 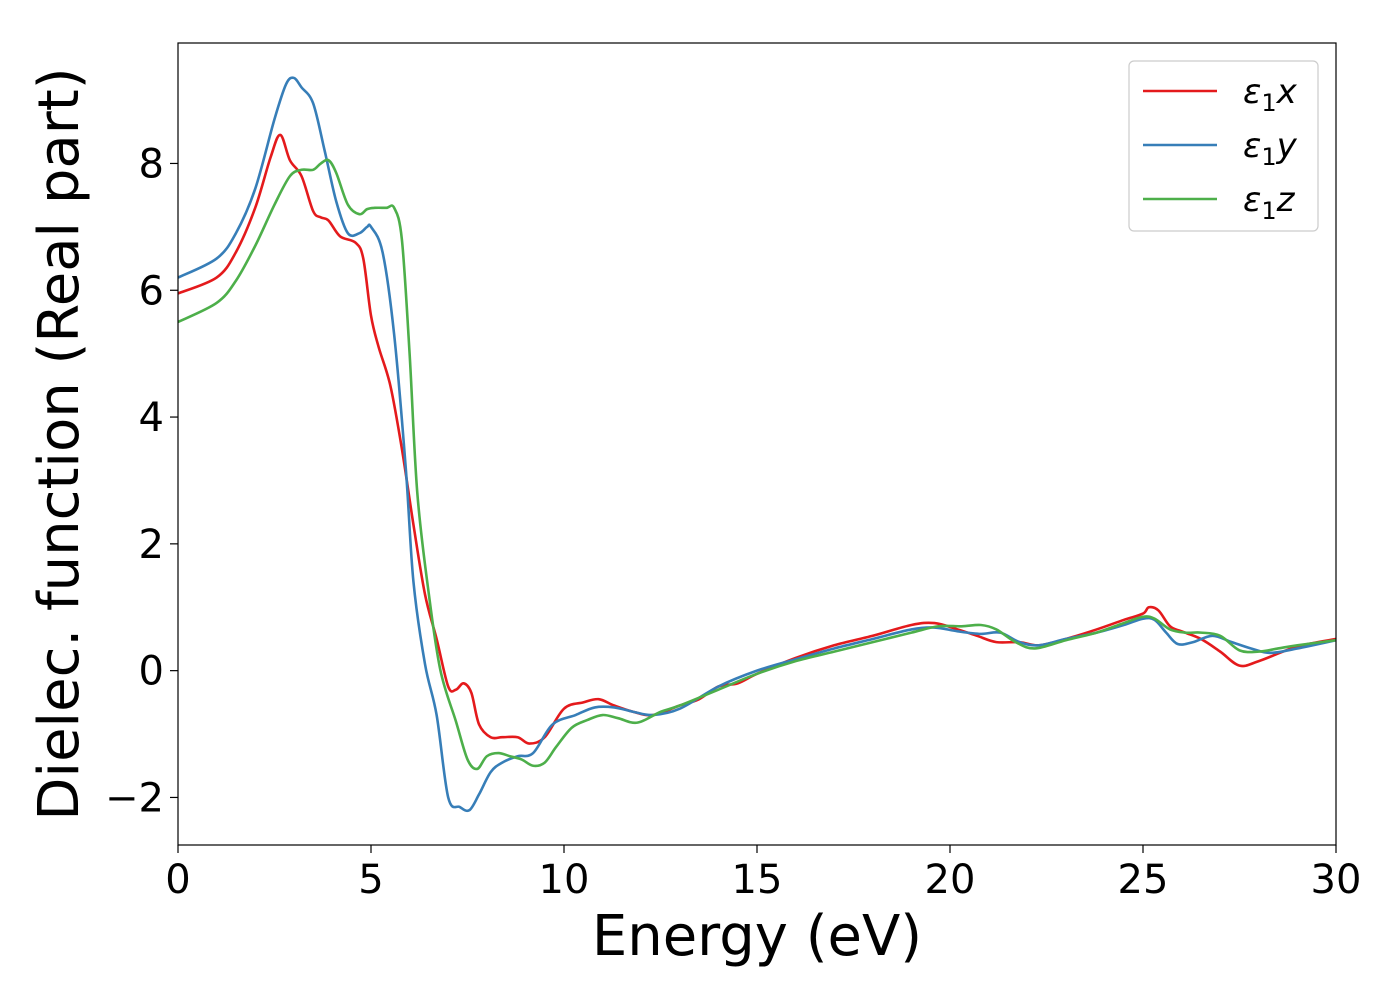 I want to click on x-tick-label: 20, so click(x=950, y=880).